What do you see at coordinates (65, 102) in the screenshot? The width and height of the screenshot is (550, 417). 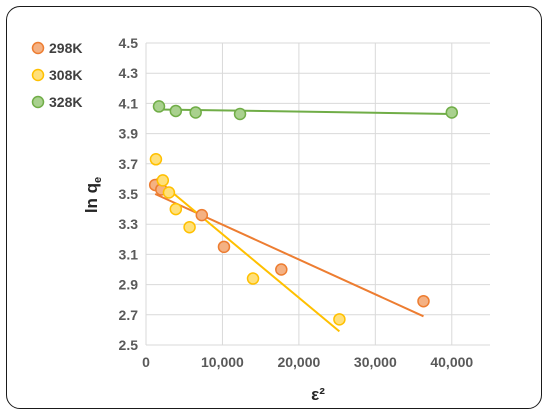 I see `legend-label-328K: 328K` at bounding box center [65, 102].